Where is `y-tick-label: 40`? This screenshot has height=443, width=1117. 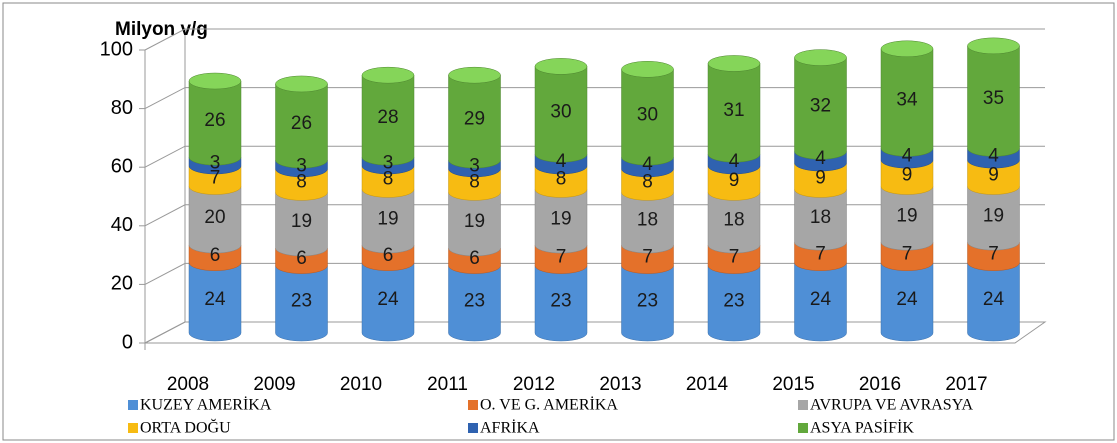 y-tick-label: 40 is located at coordinates (122, 225).